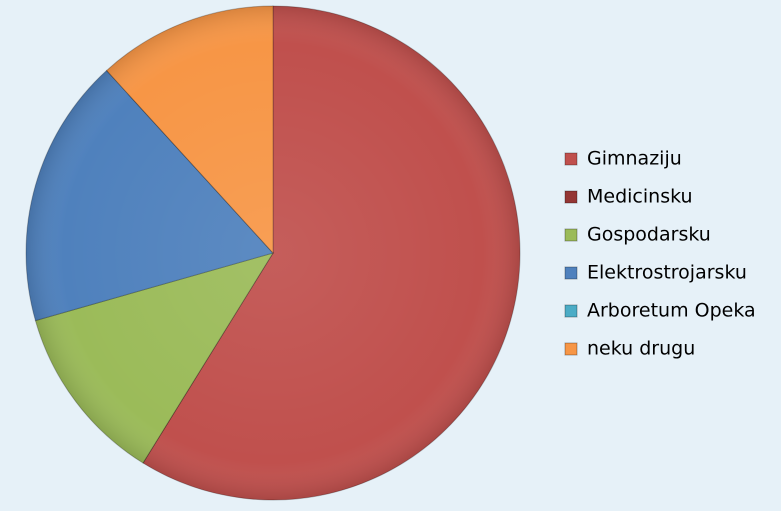 This screenshot has width=781, height=511. What do you see at coordinates (640, 197) in the screenshot?
I see `legend-label: Medicinsku` at bounding box center [640, 197].